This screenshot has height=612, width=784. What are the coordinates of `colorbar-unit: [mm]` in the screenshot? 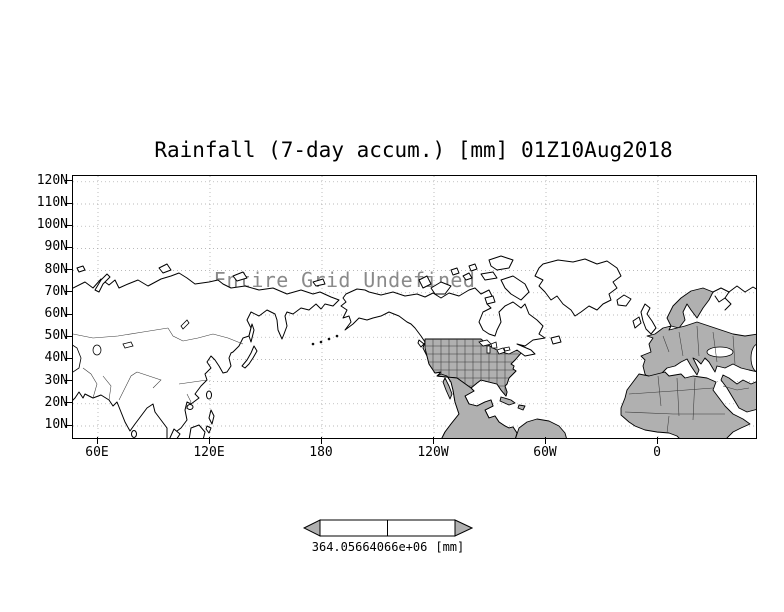 It's located at (450, 547).